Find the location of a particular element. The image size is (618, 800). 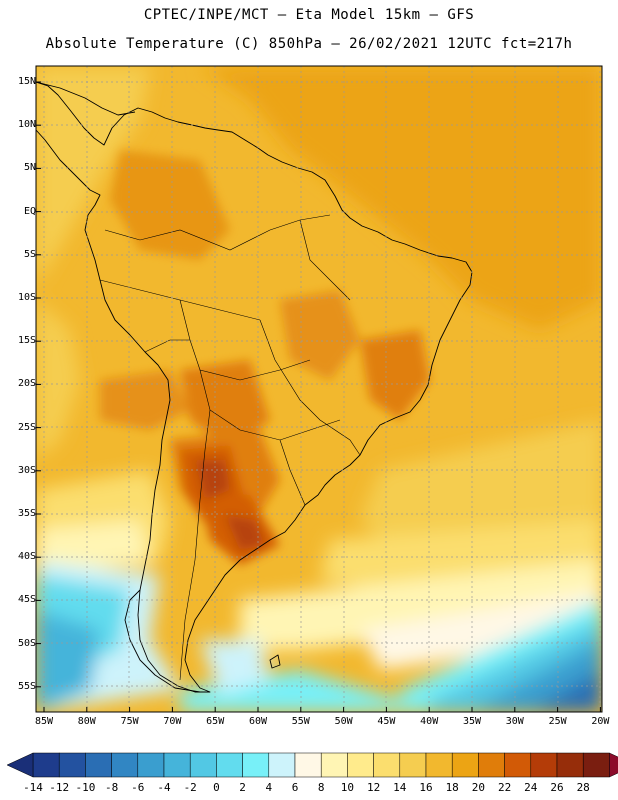

lon-label: 85W is located at coordinates (44, 721).